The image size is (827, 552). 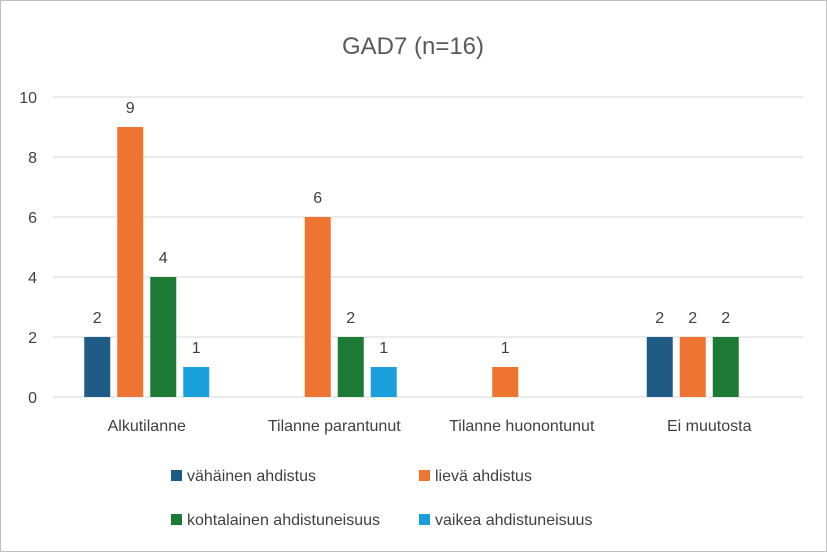 I want to click on x-category-label: Tilanne huonontunut, so click(x=522, y=426).